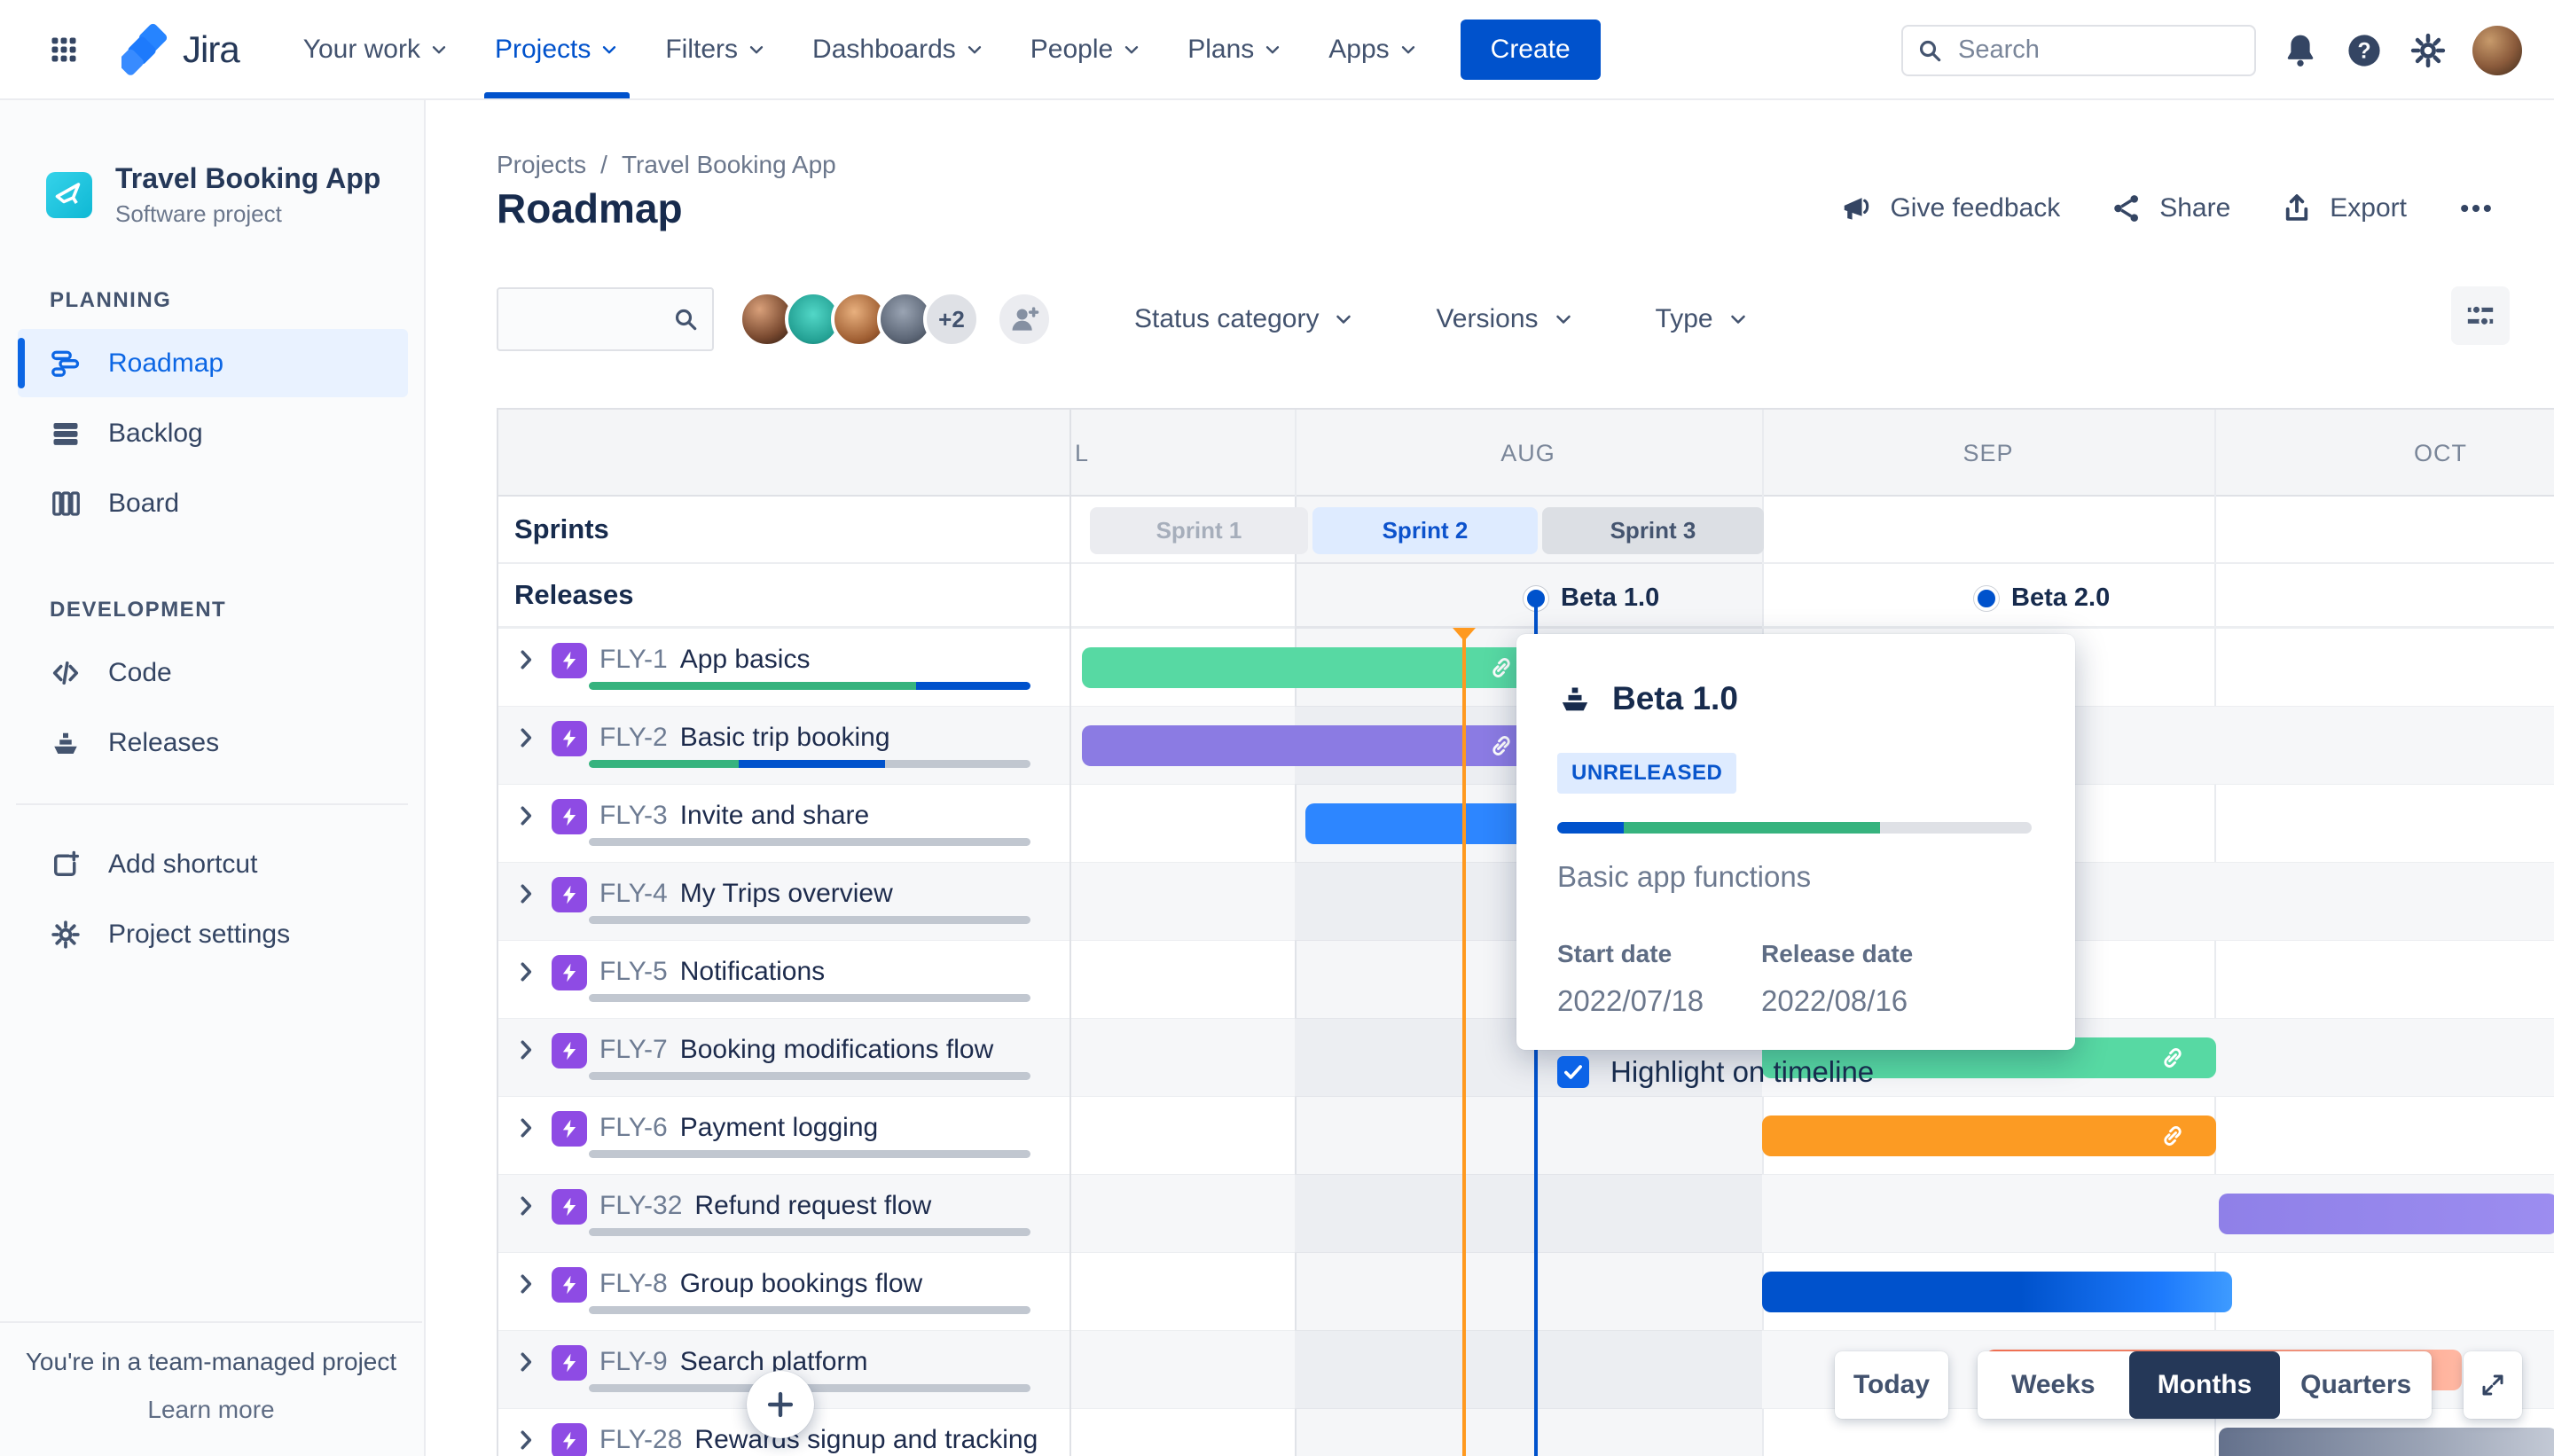  What do you see at coordinates (1373, 49) in the screenshot?
I see `nav-apps: Apps` at bounding box center [1373, 49].